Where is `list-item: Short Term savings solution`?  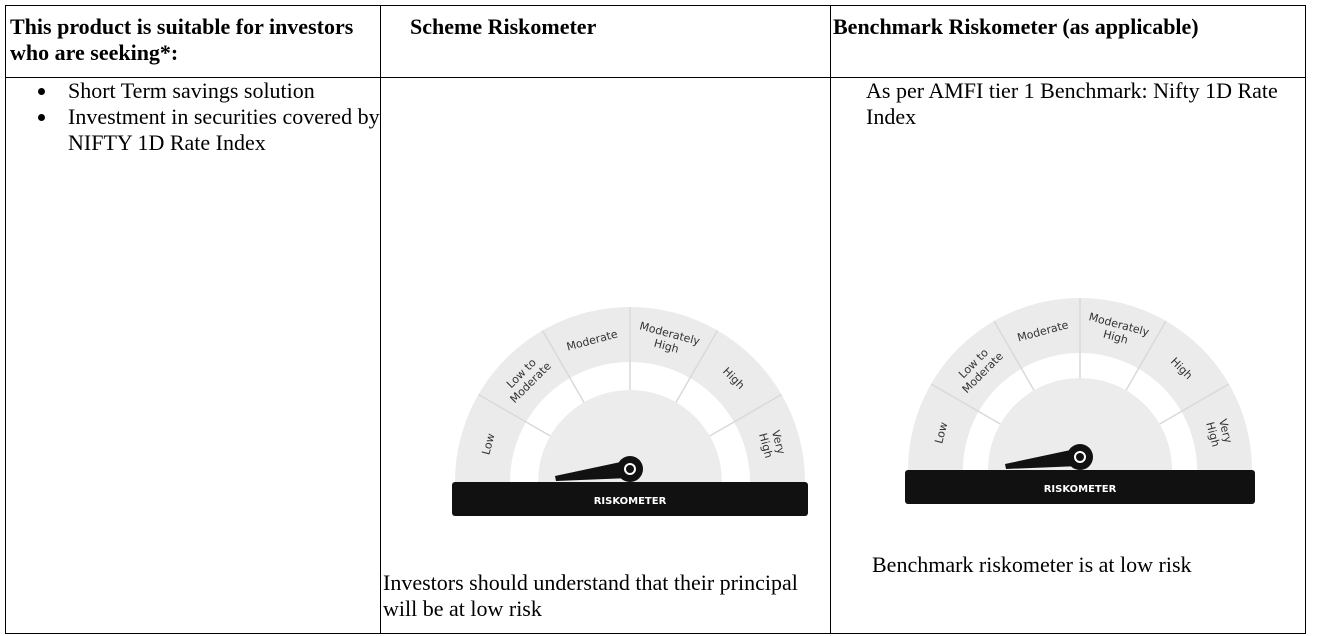 list-item: Short Term savings solution is located at coordinates (242, 91).